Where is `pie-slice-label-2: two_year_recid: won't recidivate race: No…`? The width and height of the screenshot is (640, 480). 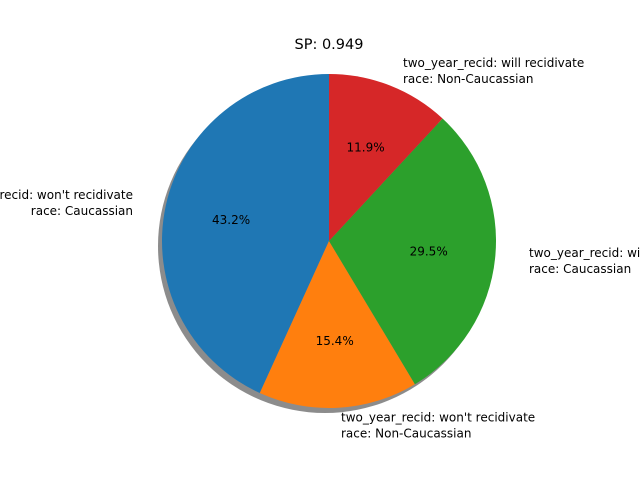
pie-slice-label-2: two_year_recid: won't recidivate race: No… is located at coordinates (438, 425).